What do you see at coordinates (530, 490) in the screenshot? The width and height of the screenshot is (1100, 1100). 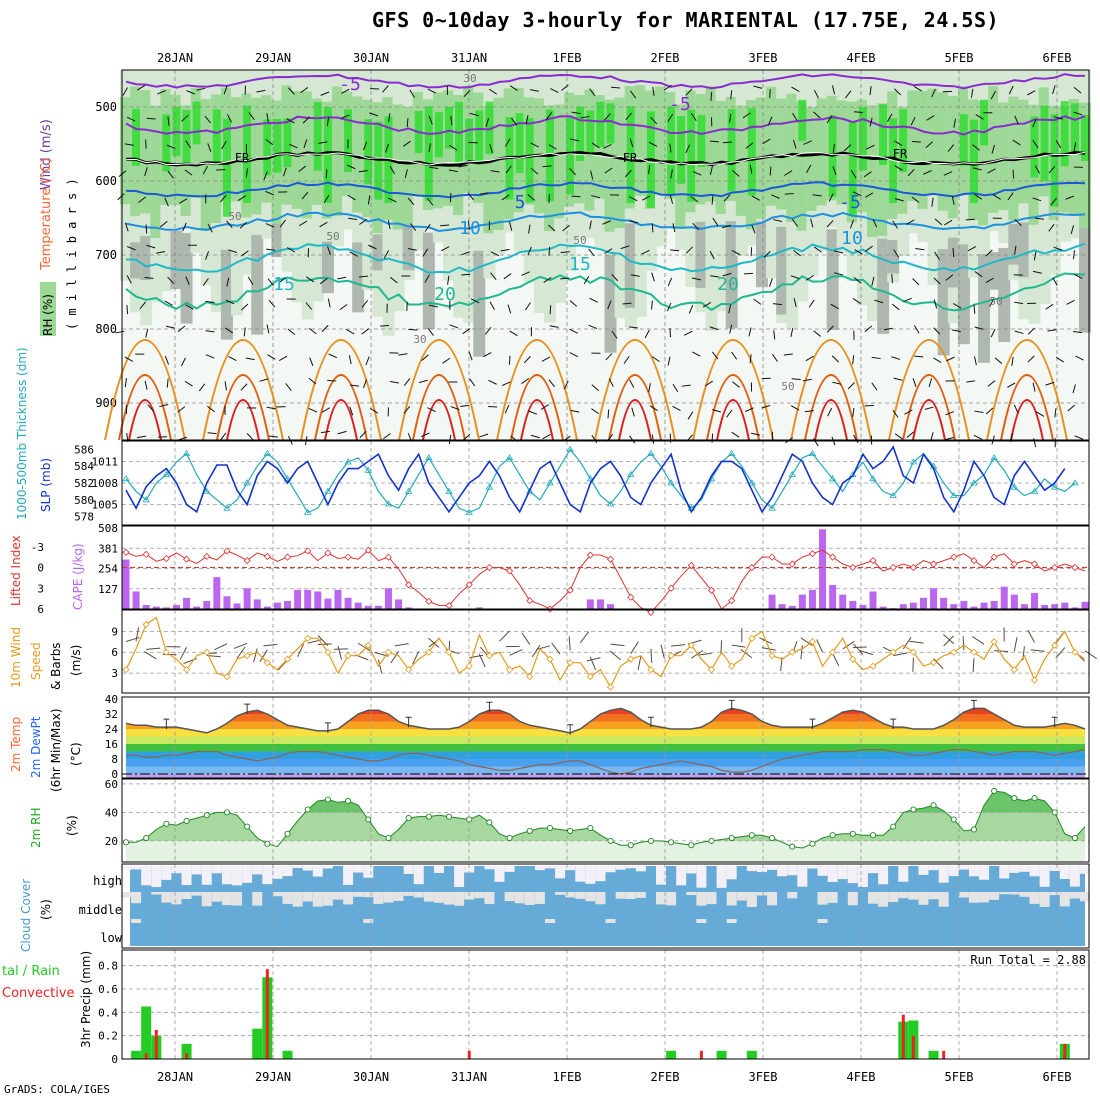 I see `thickness-line-marker` at bounding box center [530, 490].